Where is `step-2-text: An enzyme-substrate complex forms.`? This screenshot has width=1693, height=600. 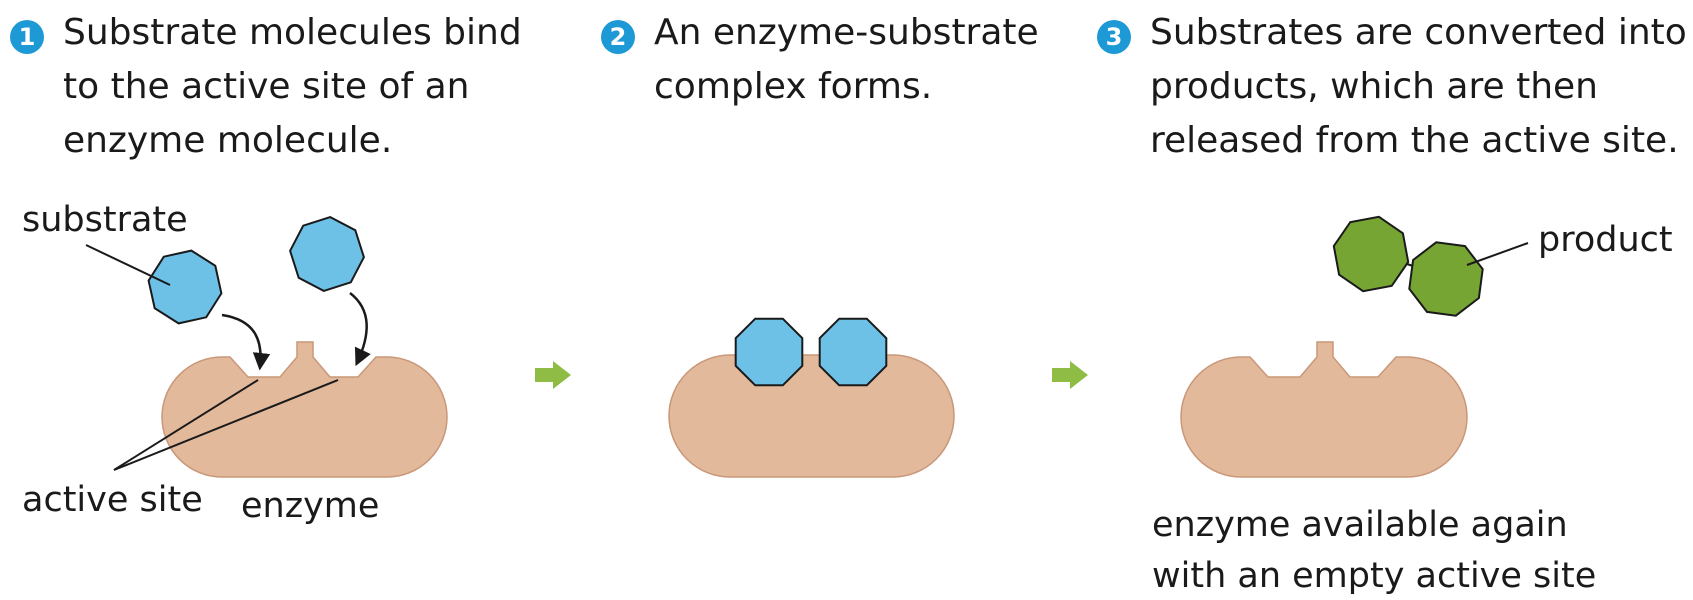 step-2-text: An enzyme-substrate complex forms. is located at coordinates (846, 60).